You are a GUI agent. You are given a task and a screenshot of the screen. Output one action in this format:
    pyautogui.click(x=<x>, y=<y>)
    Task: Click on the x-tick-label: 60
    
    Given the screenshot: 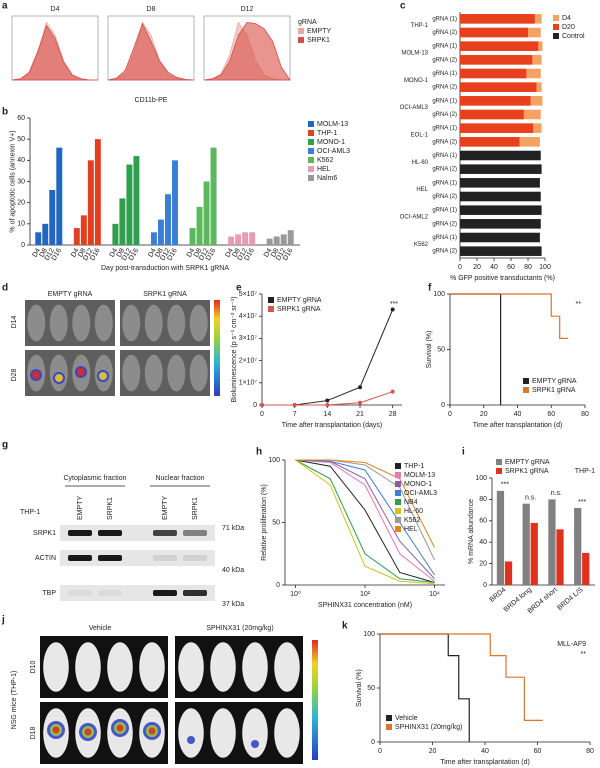 What is the action you would take?
    pyautogui.click(x=511, y=267)
    